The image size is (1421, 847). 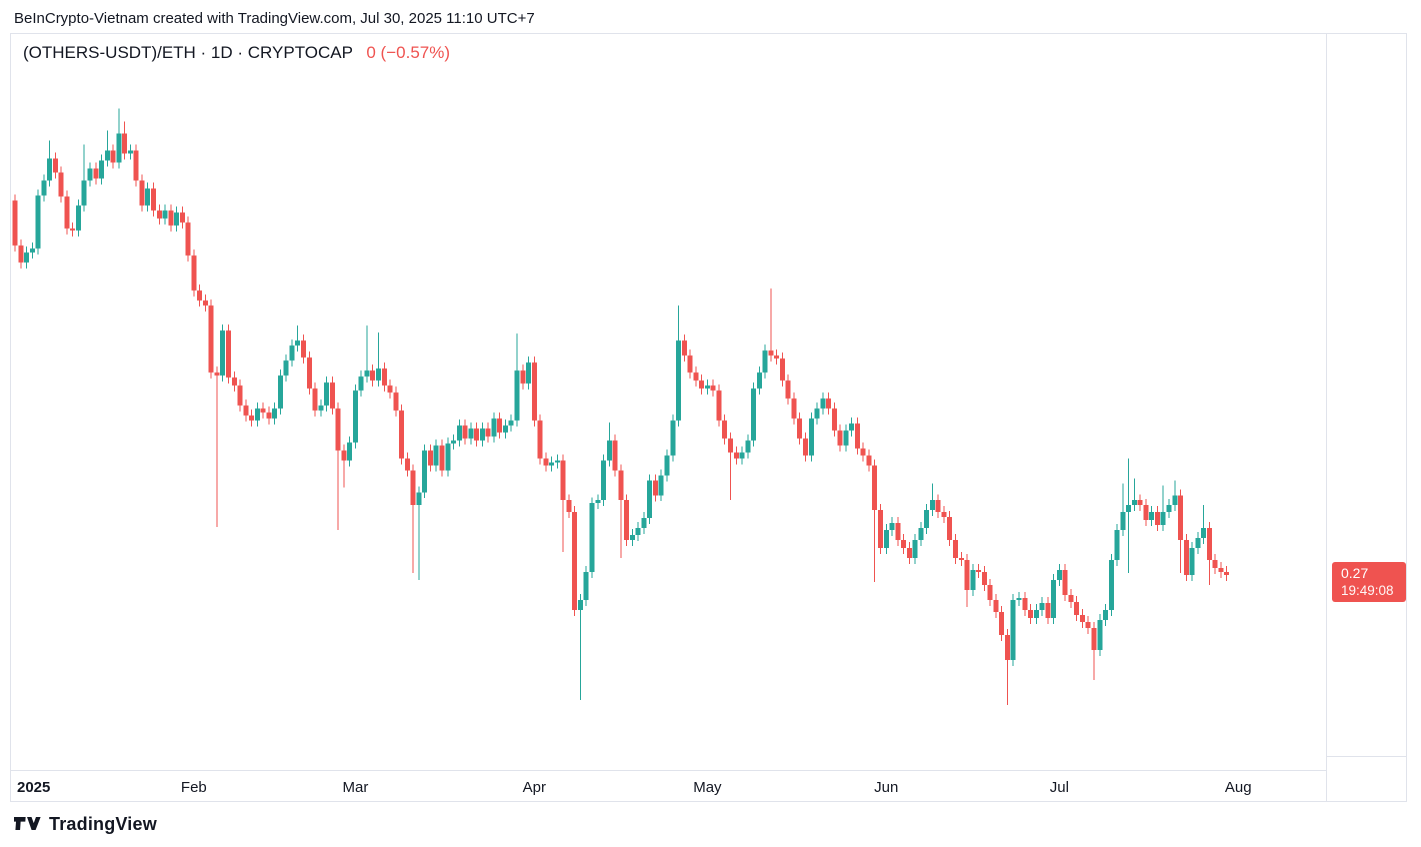 What do you see at coordinates (27, 824) in the screenshot?
I see `tradingview-logo-icon` at bounding box center [27, 824].